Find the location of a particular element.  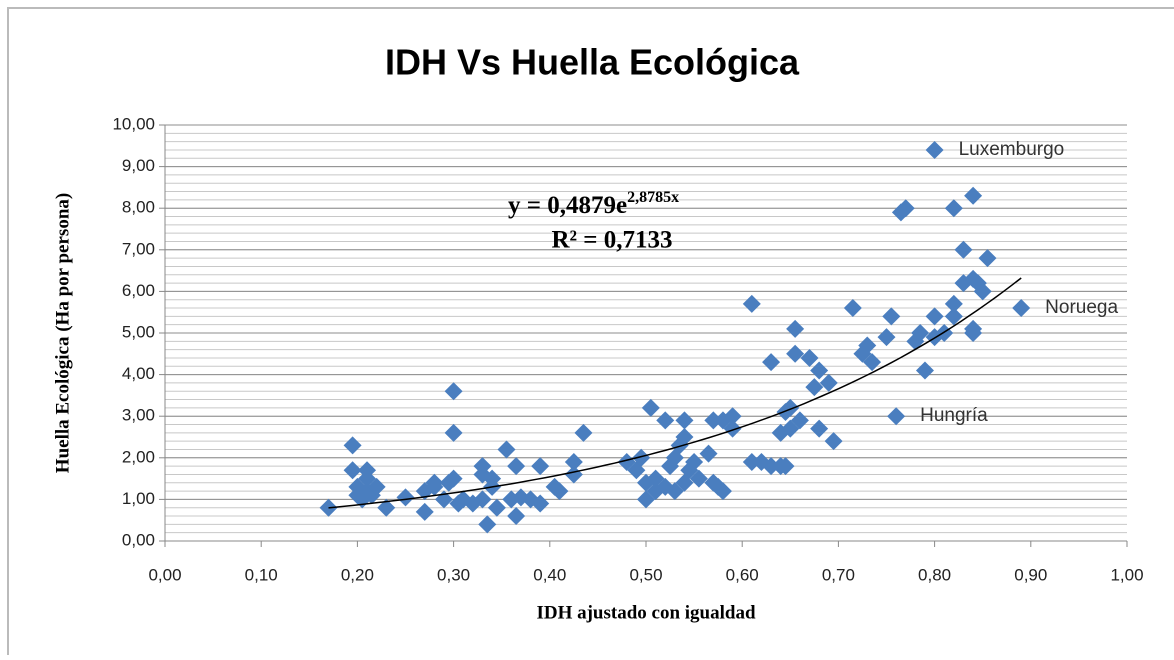

equation-text: y = 0,4879e is located at coordinates (567, 205).